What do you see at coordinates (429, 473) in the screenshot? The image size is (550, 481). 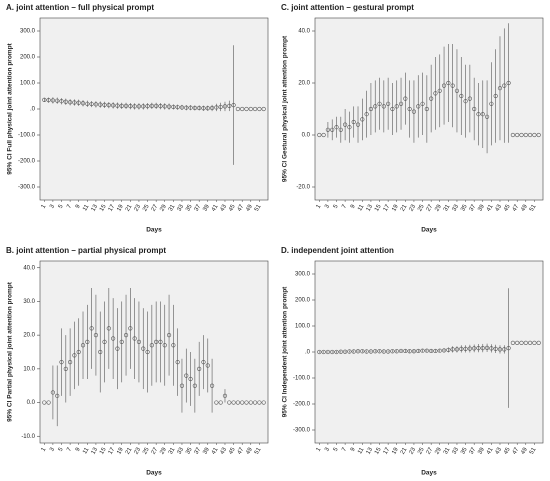 I see `x-axis-label: Days` at bounding box center [429, 473].